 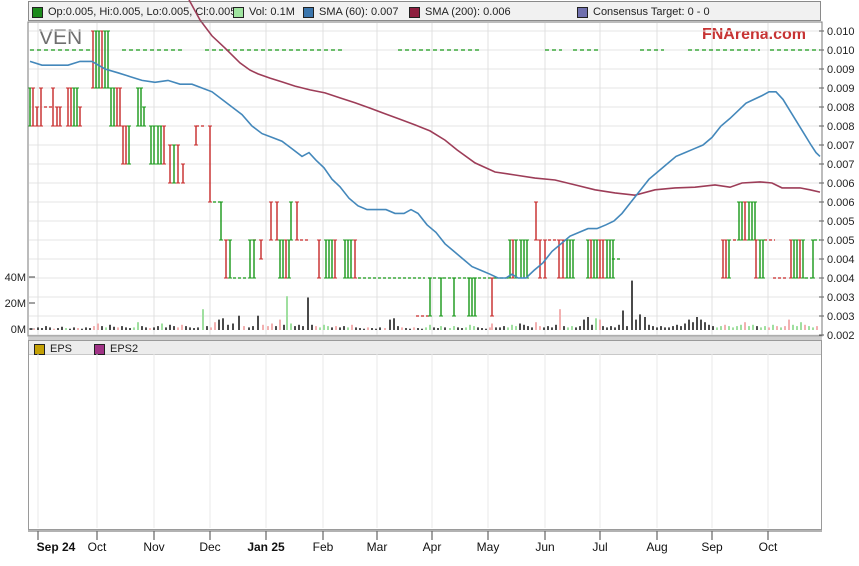 What do you see at coordinates (359, 12) in the screenshot?
I see `legend-label: SMA (60): 0.007` at bounding box center [359, 12].